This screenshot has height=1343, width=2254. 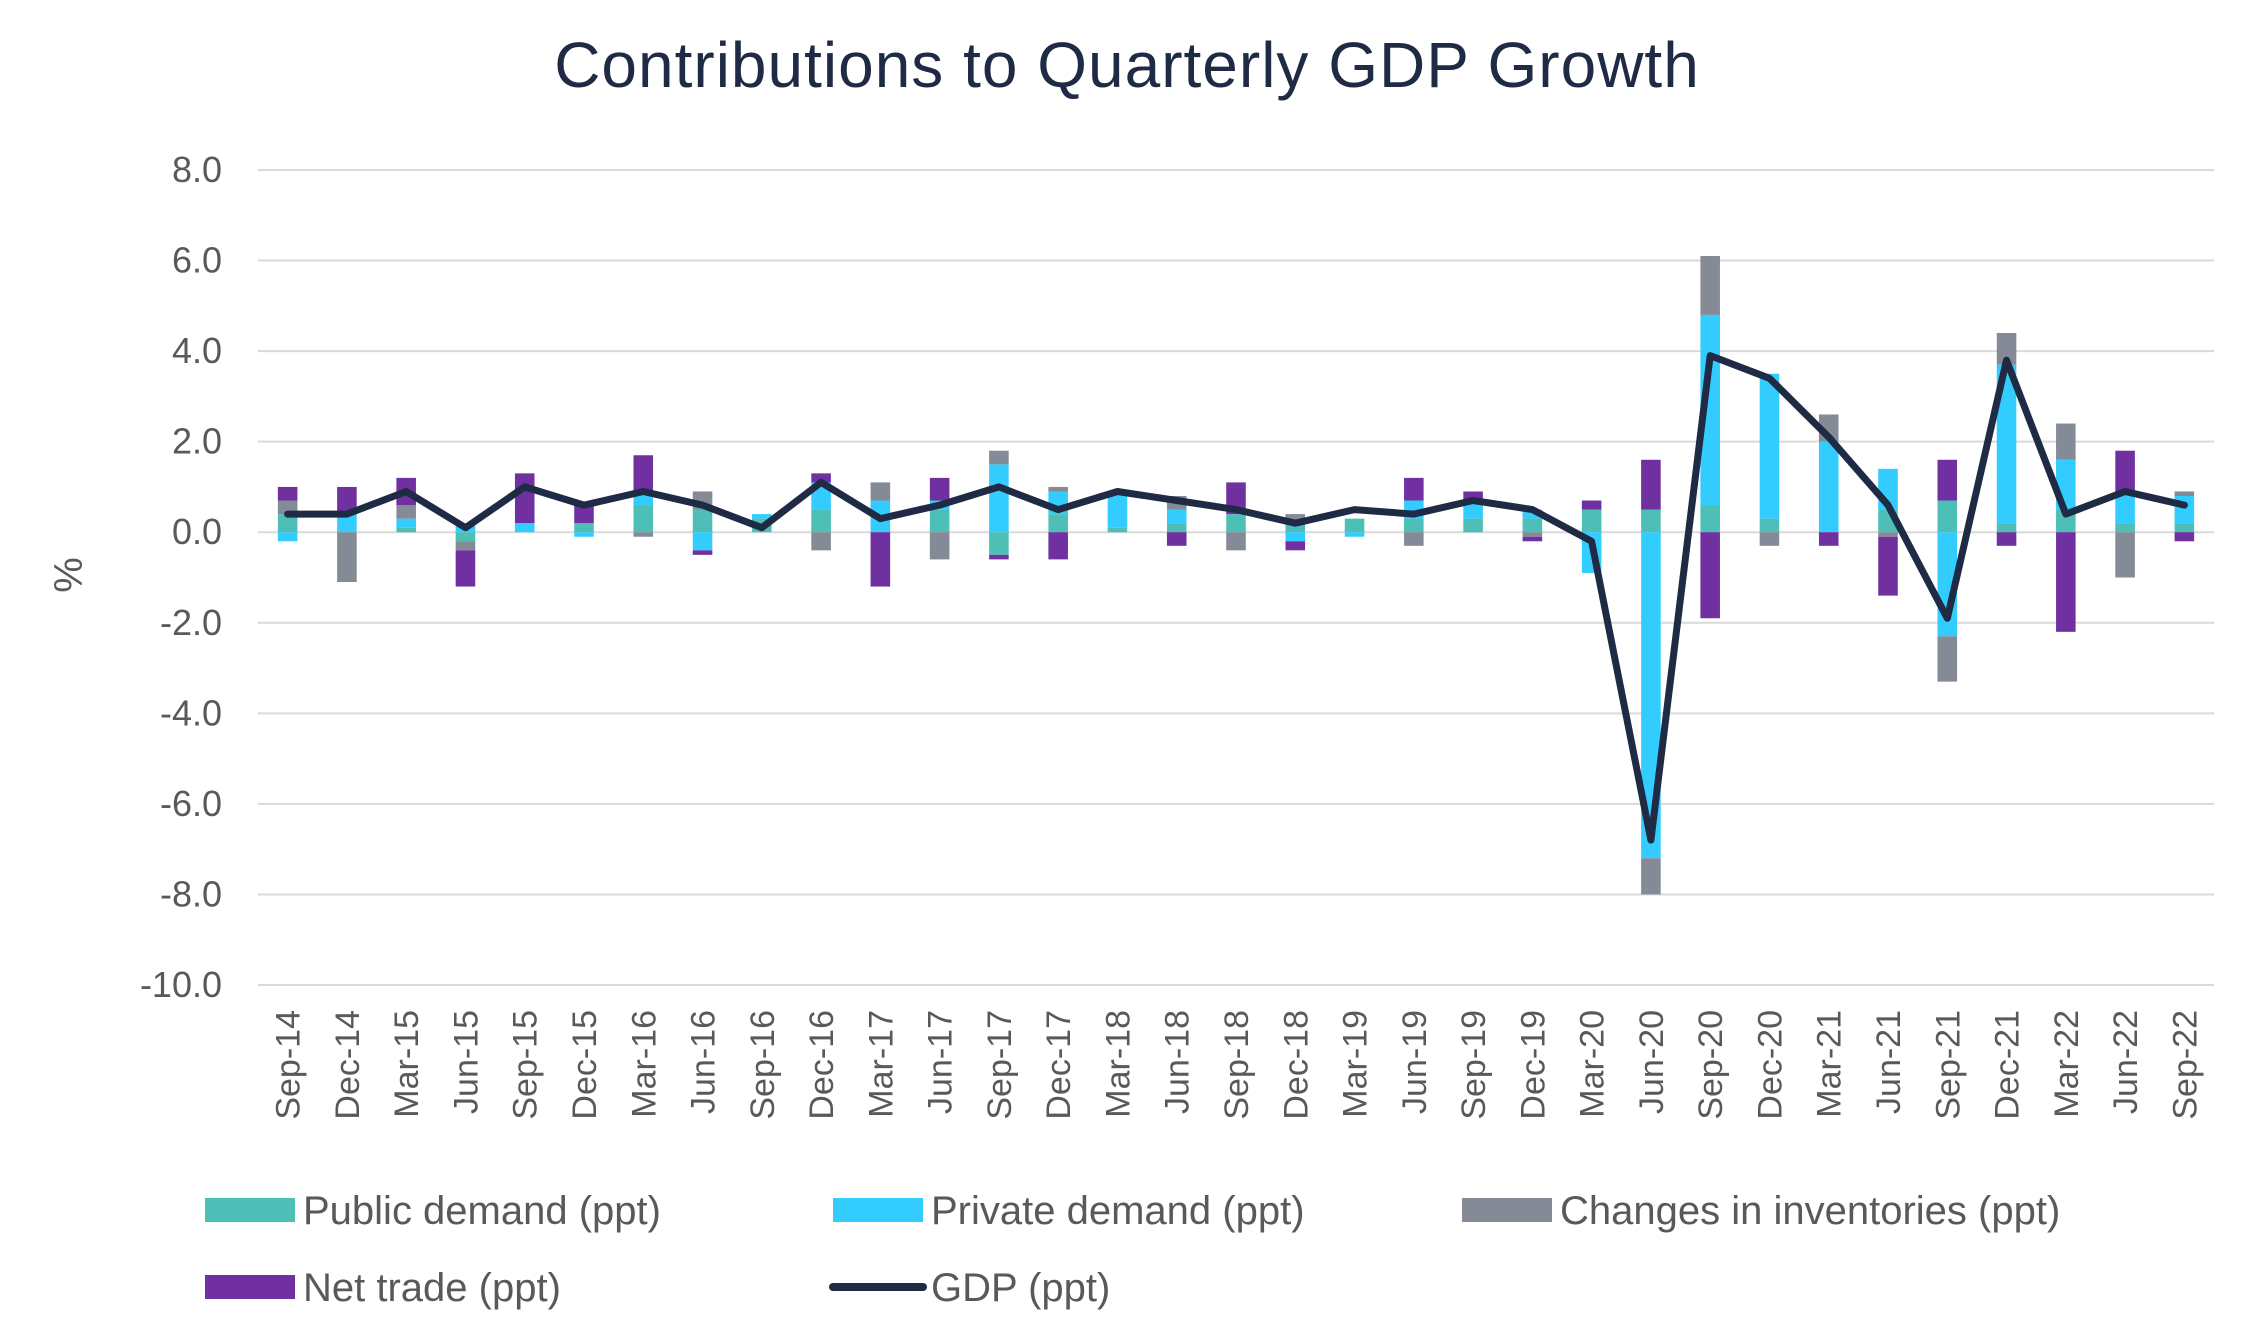 I want to click on x-tick-label: Dec-15, so click(x=585, y=1065).